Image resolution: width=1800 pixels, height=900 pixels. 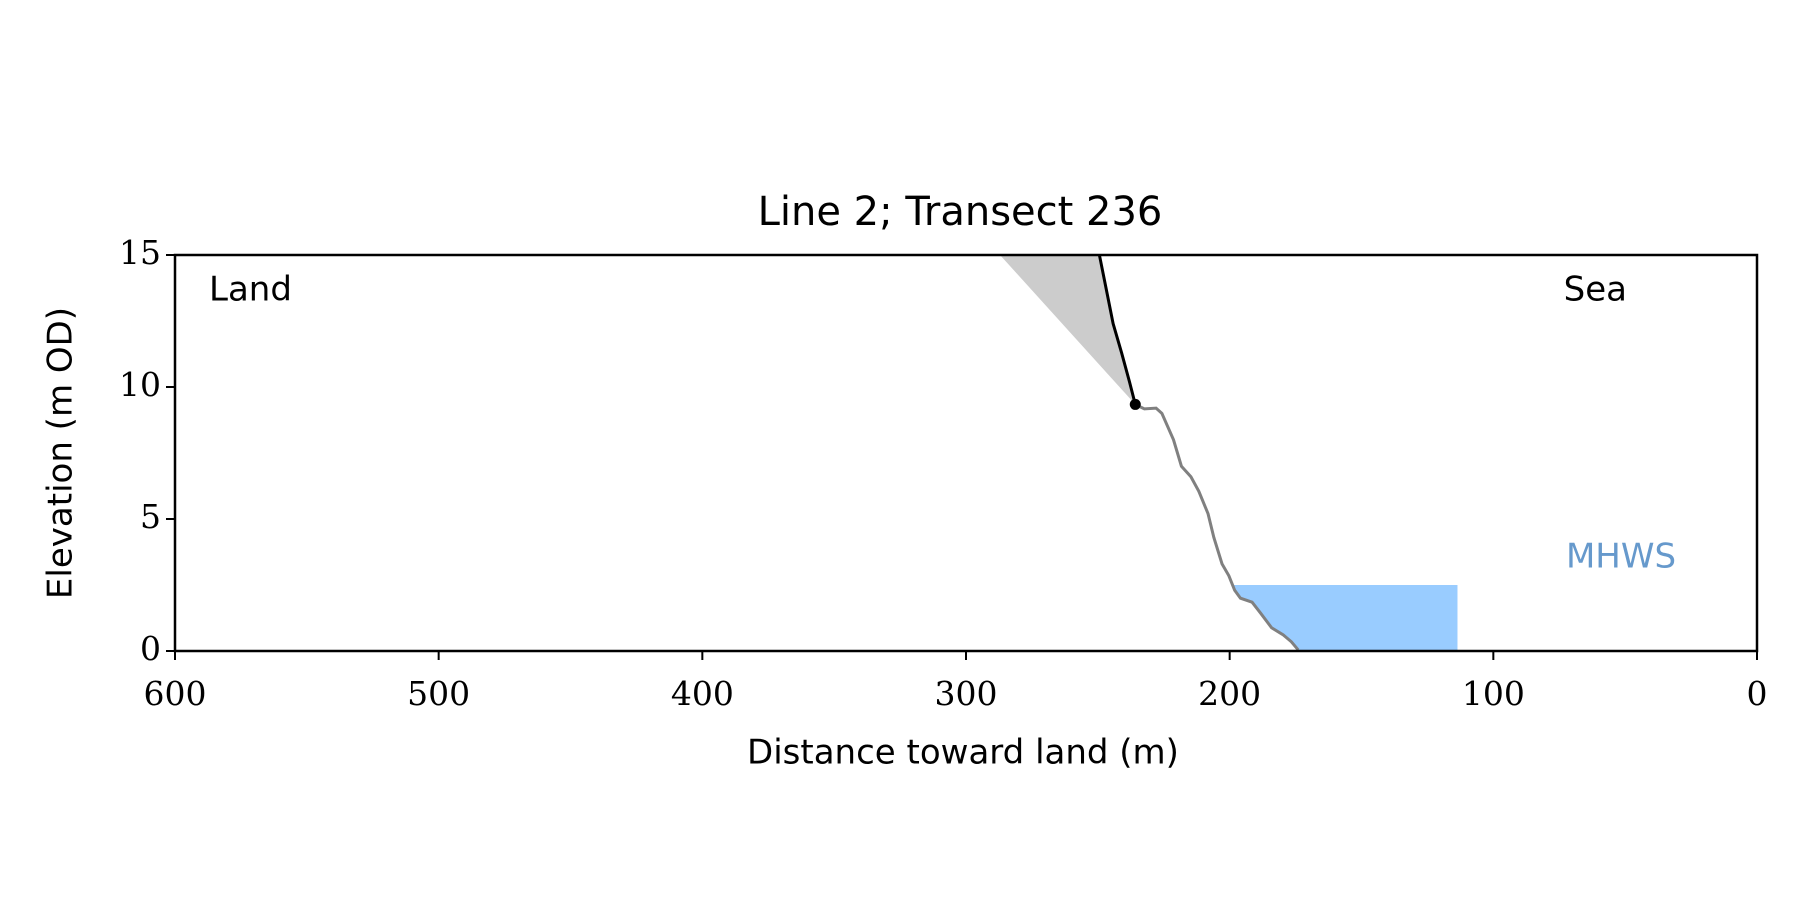 I want to click on x-tick-label: 600, so click(x=175, y=693).